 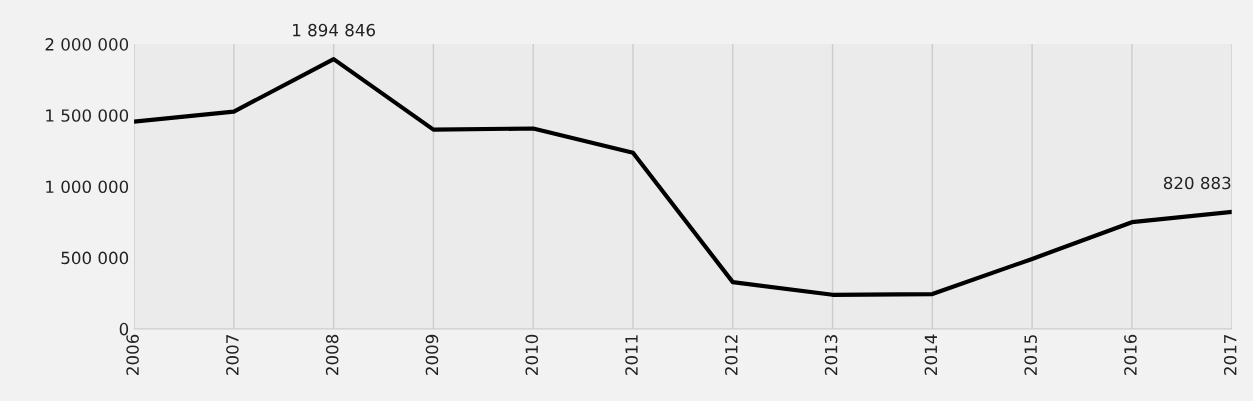 I want to click on y-tick-label: 0, so click(x=124, y=329).